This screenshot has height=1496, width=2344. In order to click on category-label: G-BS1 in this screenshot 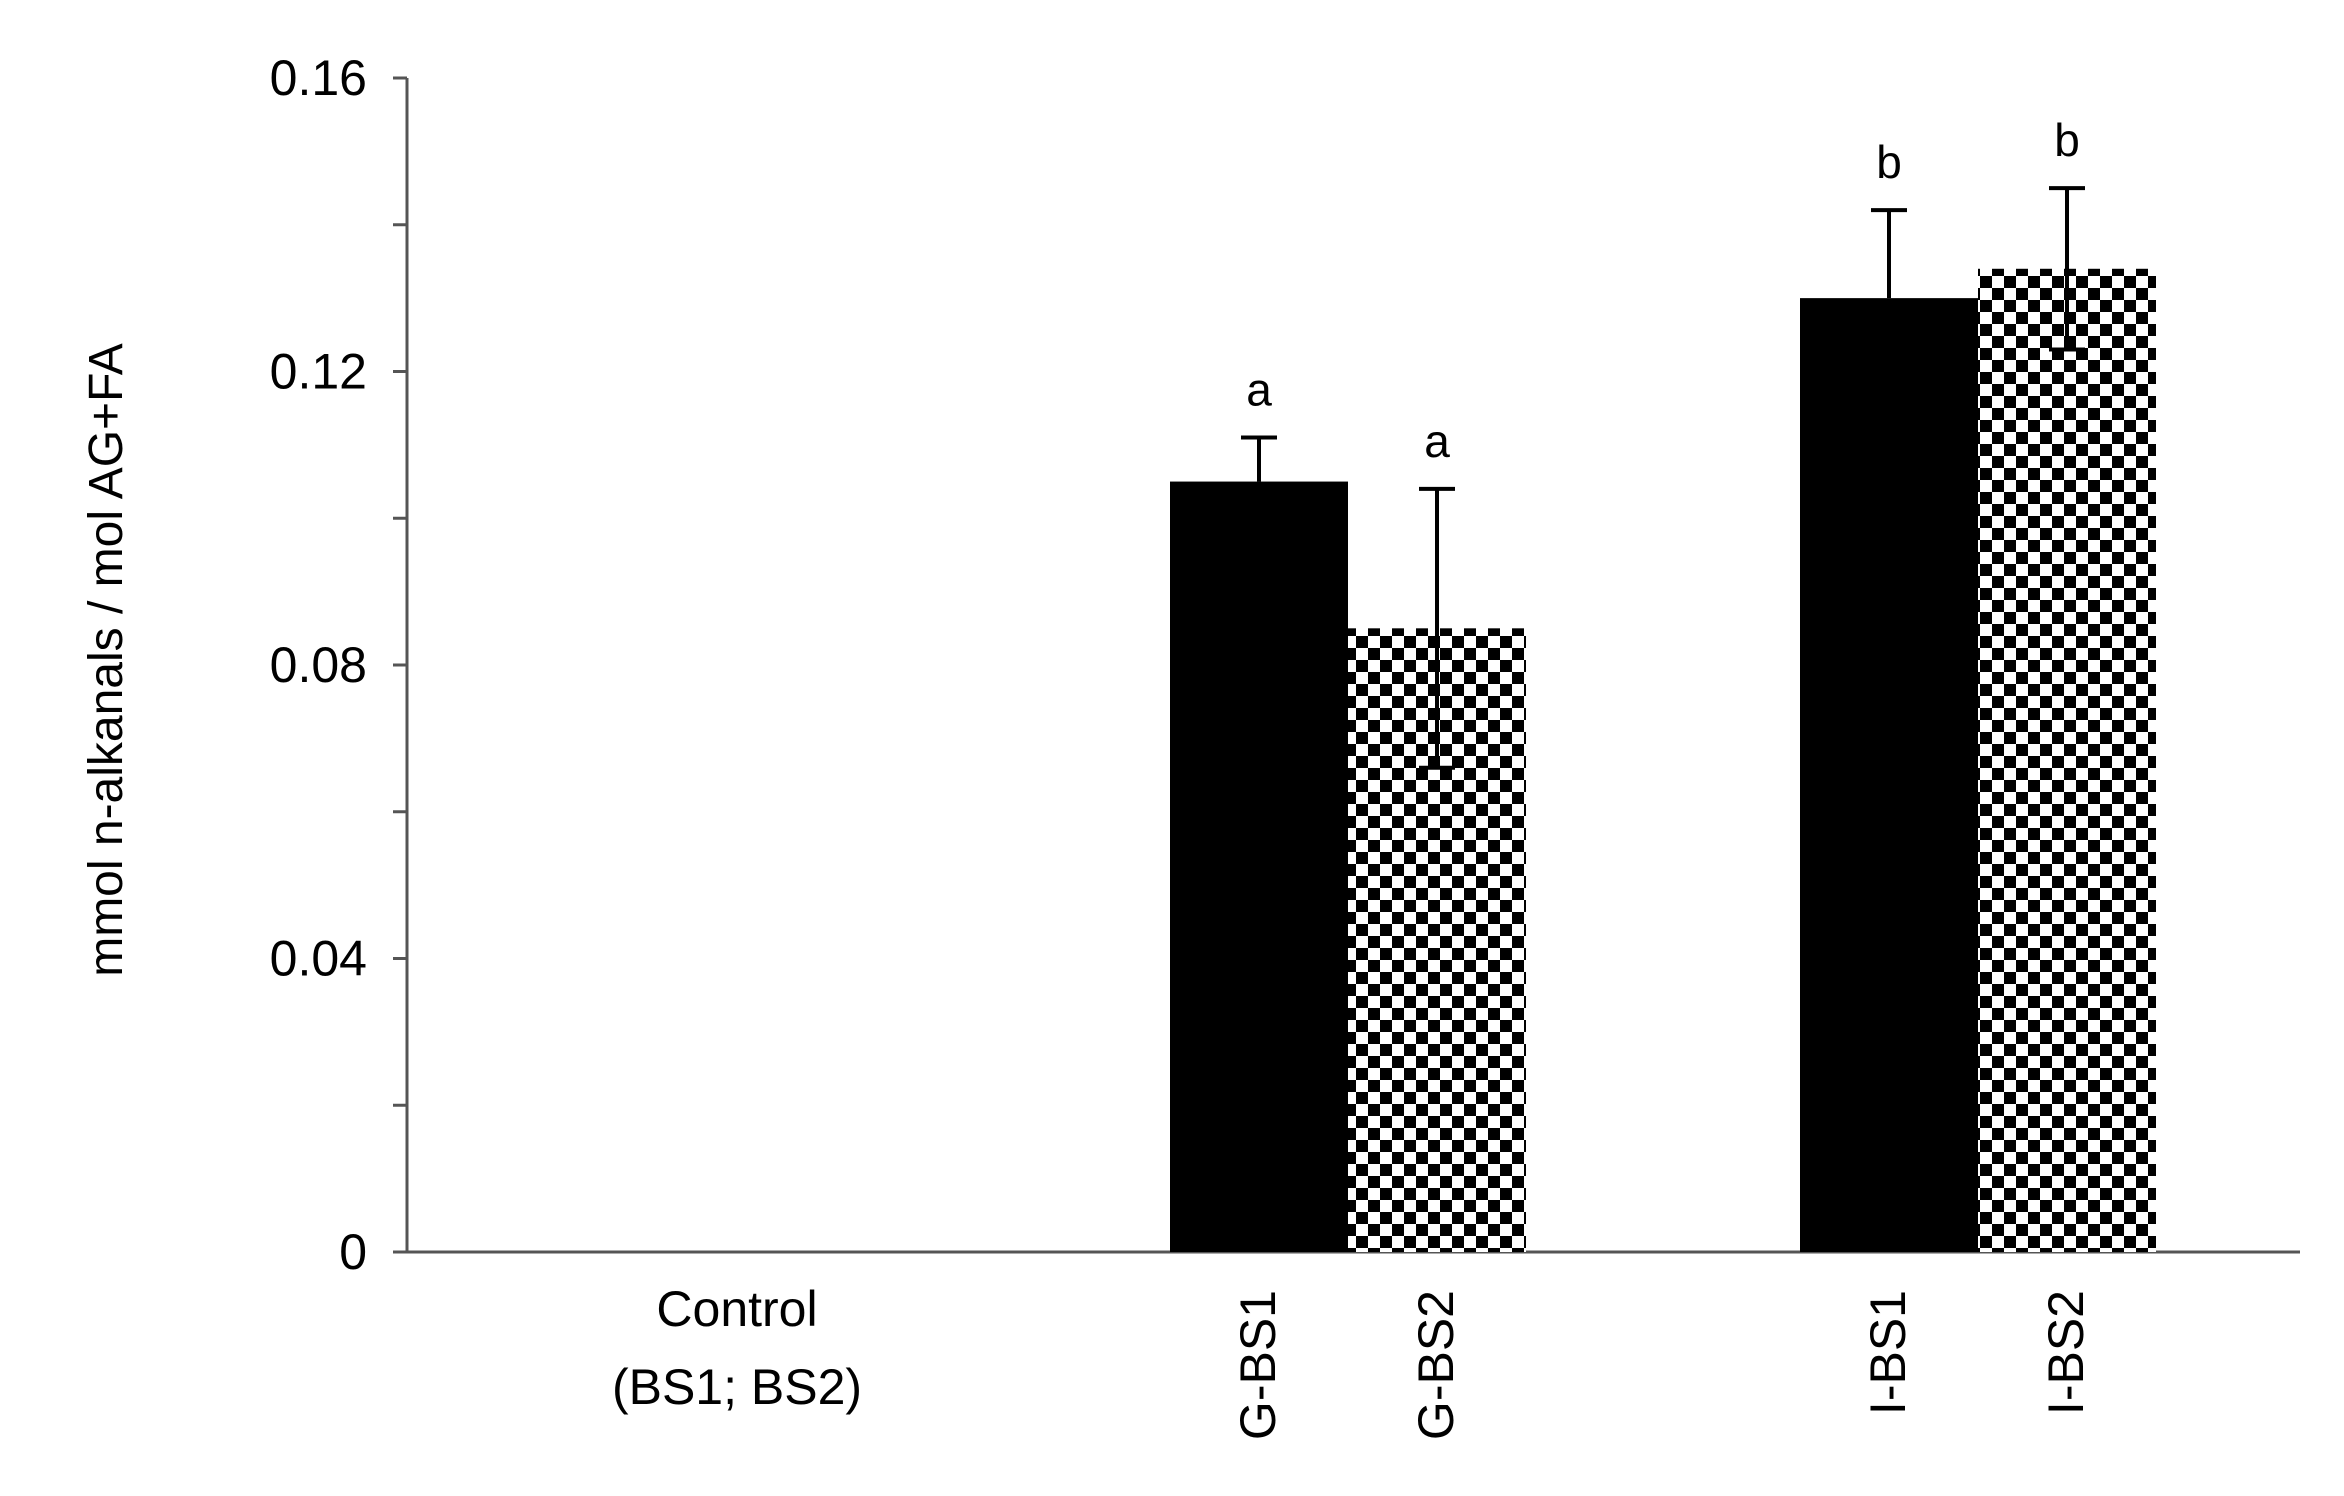, I will do `click(1258, 1365)`.